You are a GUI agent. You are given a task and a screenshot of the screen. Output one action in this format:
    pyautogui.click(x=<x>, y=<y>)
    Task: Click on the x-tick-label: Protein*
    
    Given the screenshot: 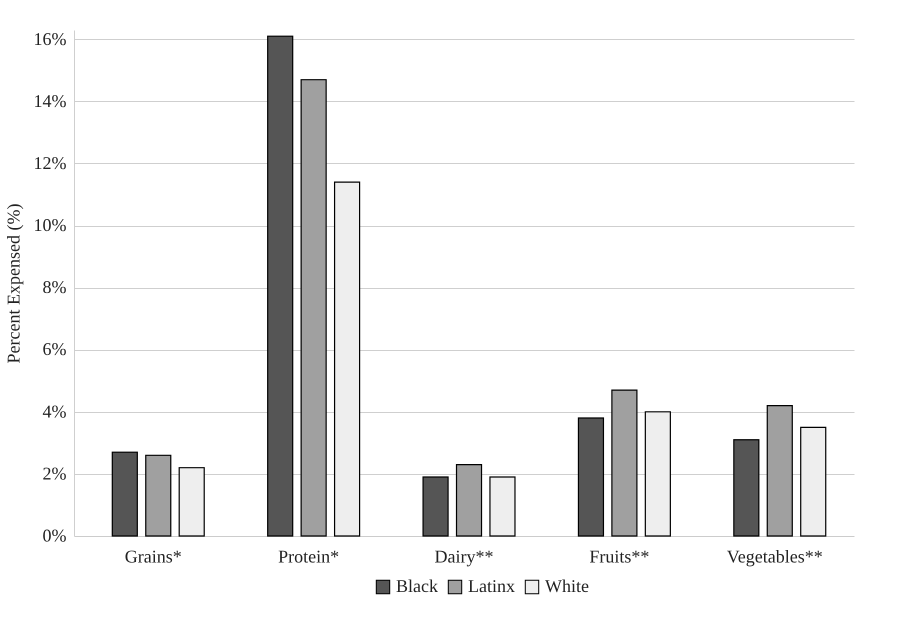 What is the action you would take?
    pyautogui.click(x=309, y=556)
    